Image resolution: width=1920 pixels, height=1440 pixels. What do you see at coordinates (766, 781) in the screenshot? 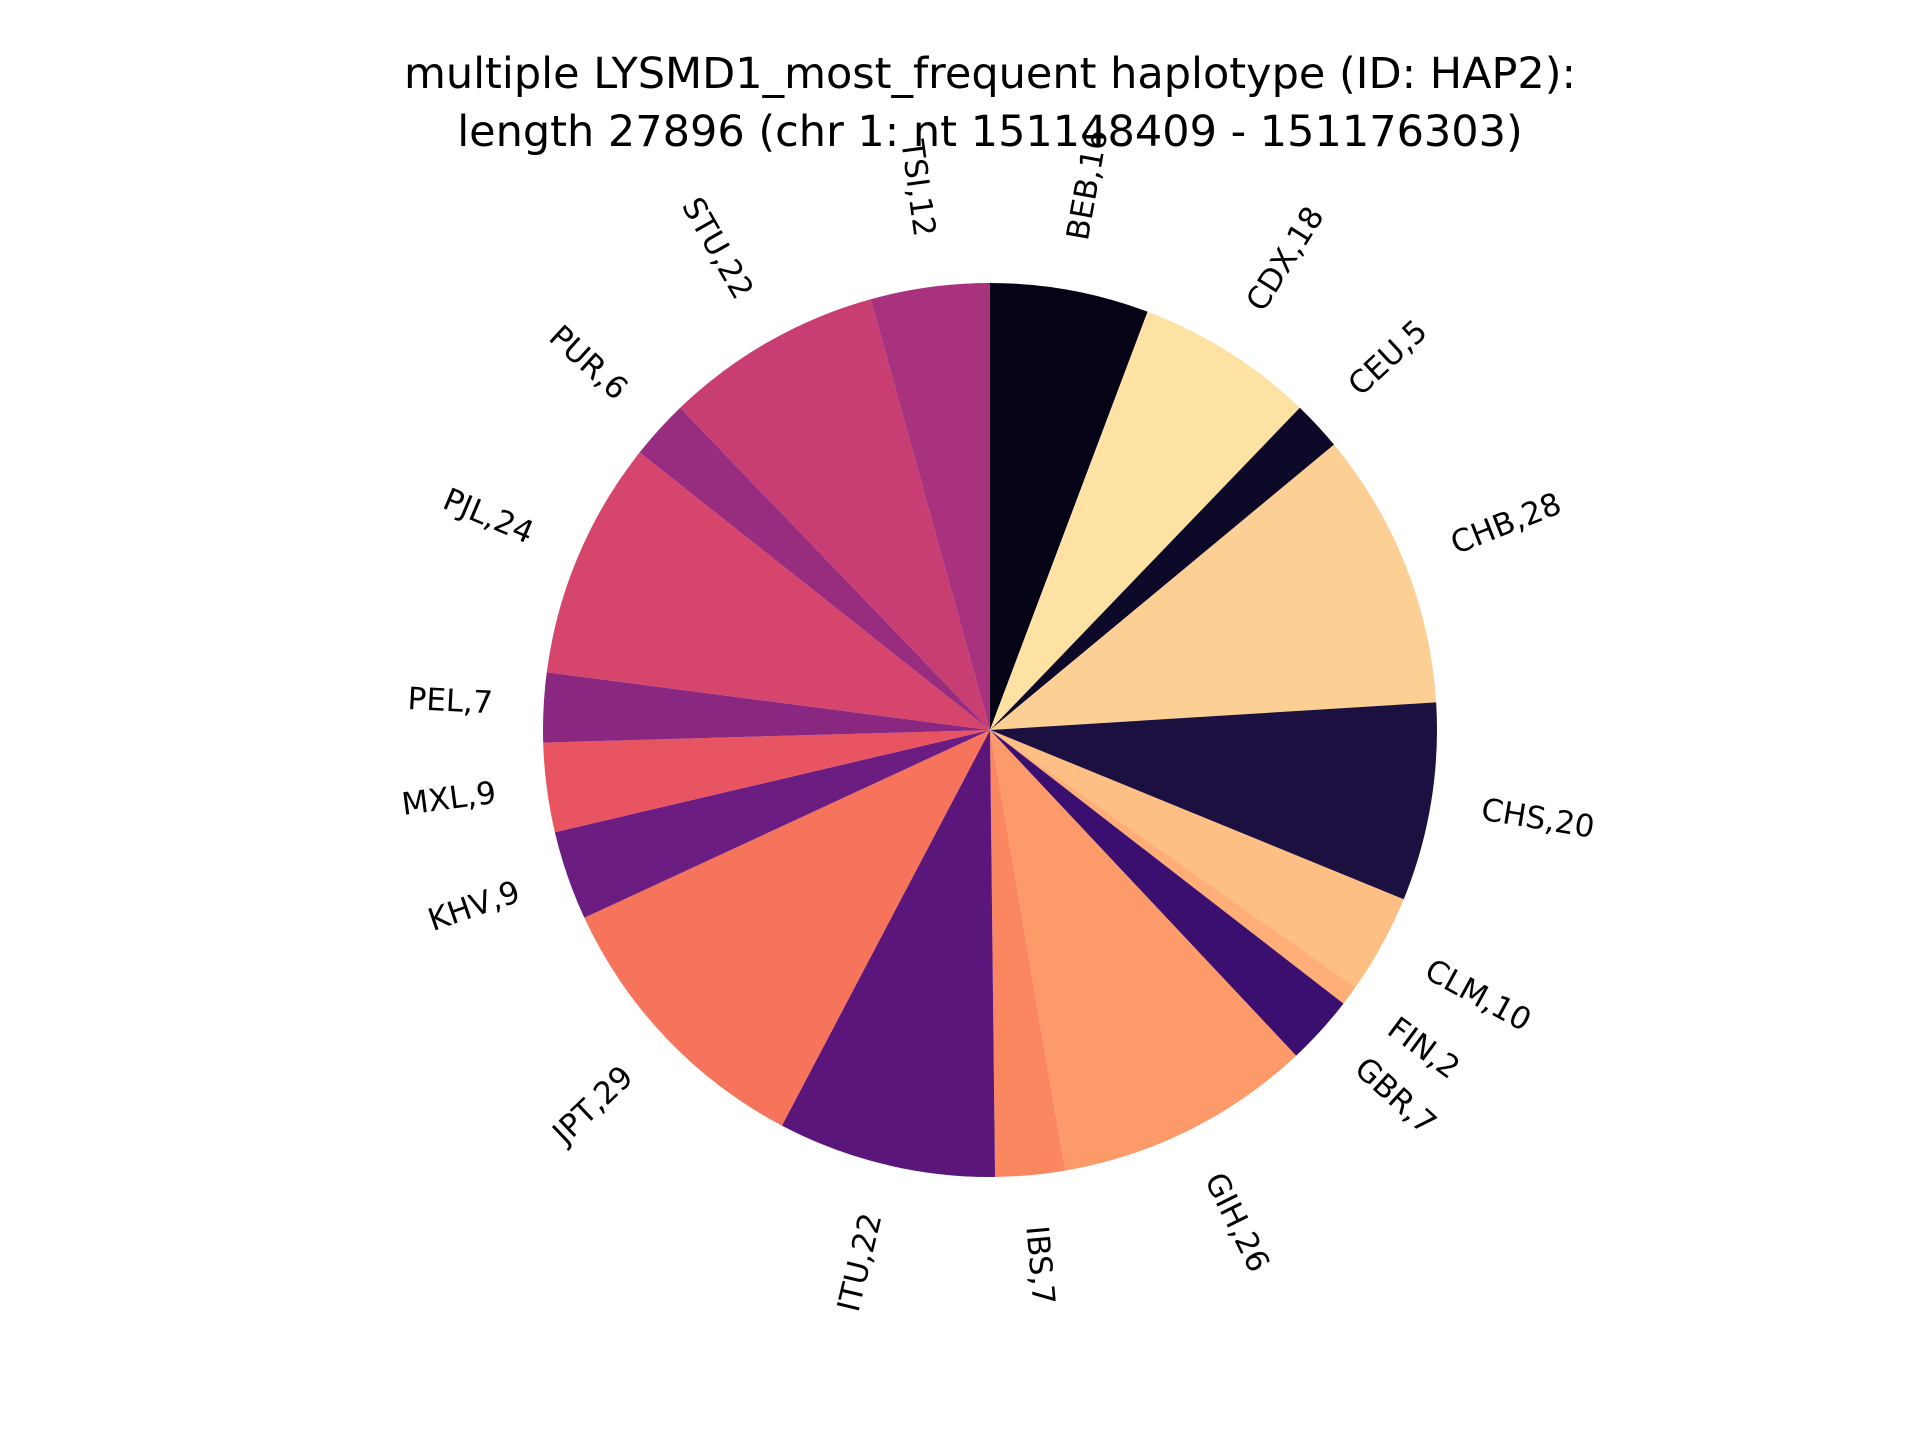
I see `pie-slice-mxl` at bounding box center [766, 781].